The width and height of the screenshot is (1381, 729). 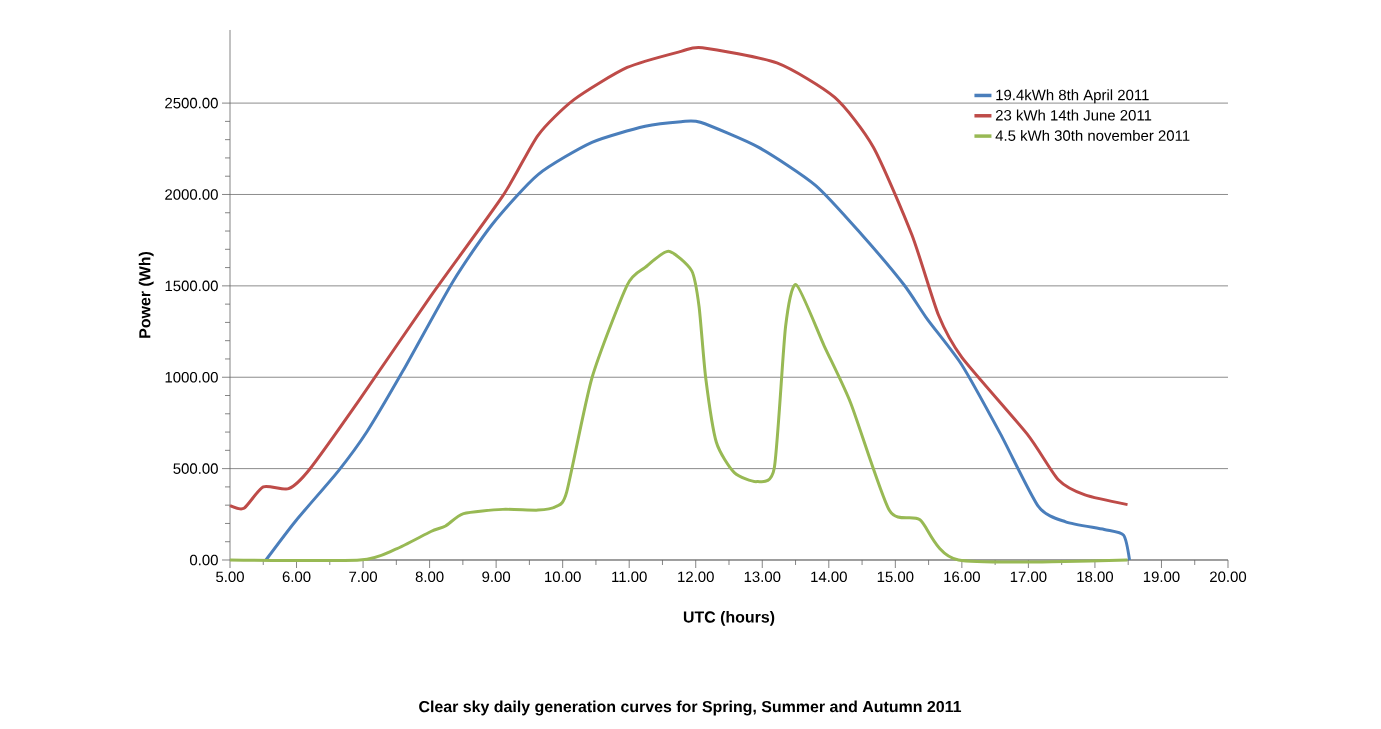 I want to click on x-tick-label: 7.00, so click(x=363, y=577).